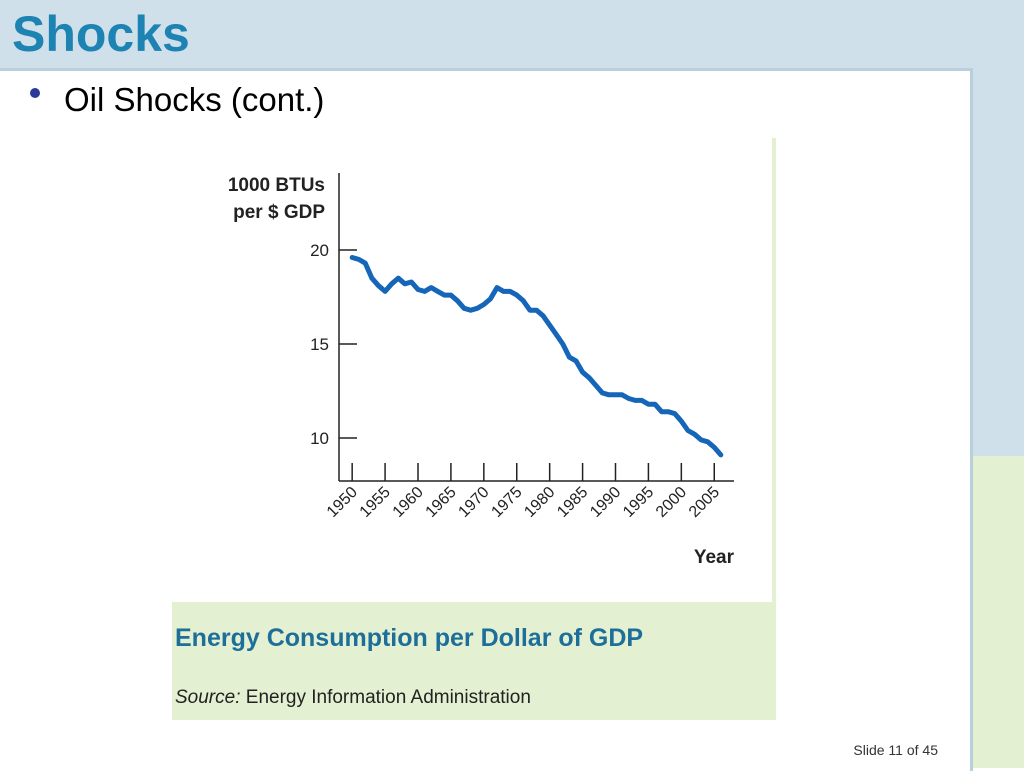  Describe the element at coordinates (714, 557) in the screenshot. I see `x-axis-label: Year` at that location.